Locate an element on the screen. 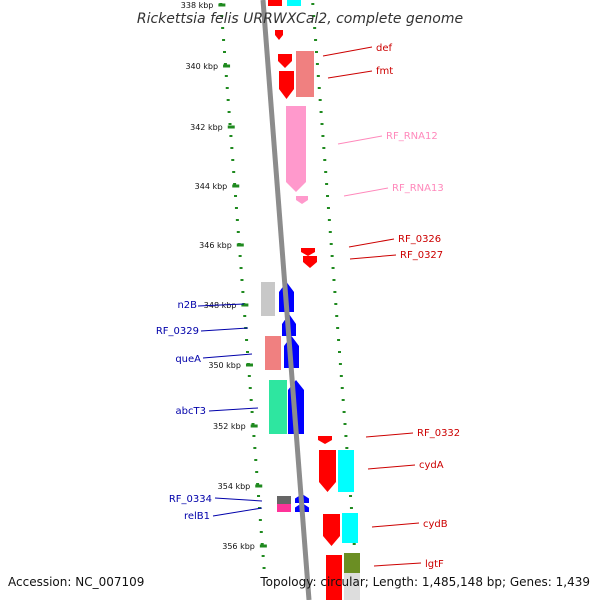 The height and width of the screenshot is (605, 600). tick-label: 354 kbp is located at coordinates (234, 486).